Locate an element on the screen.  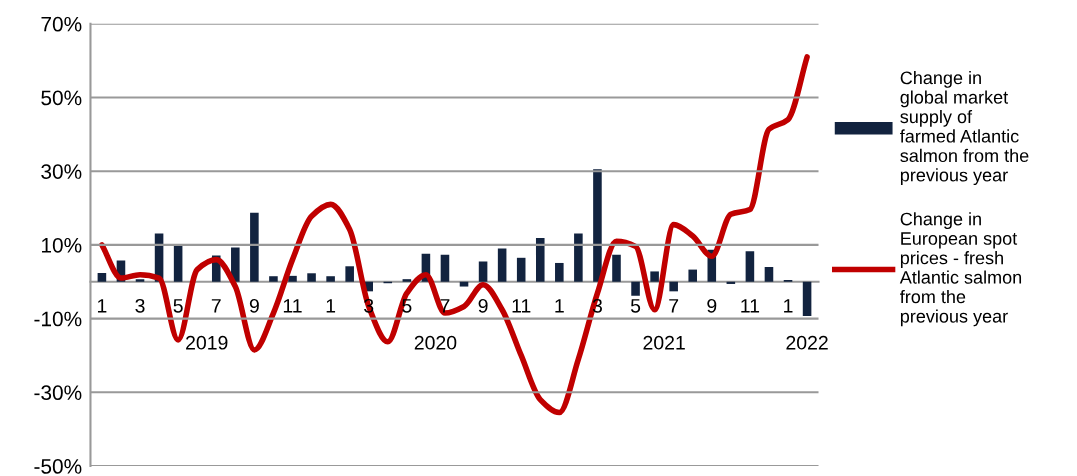
annotation: 2019 is located at coordinates (207, 342).